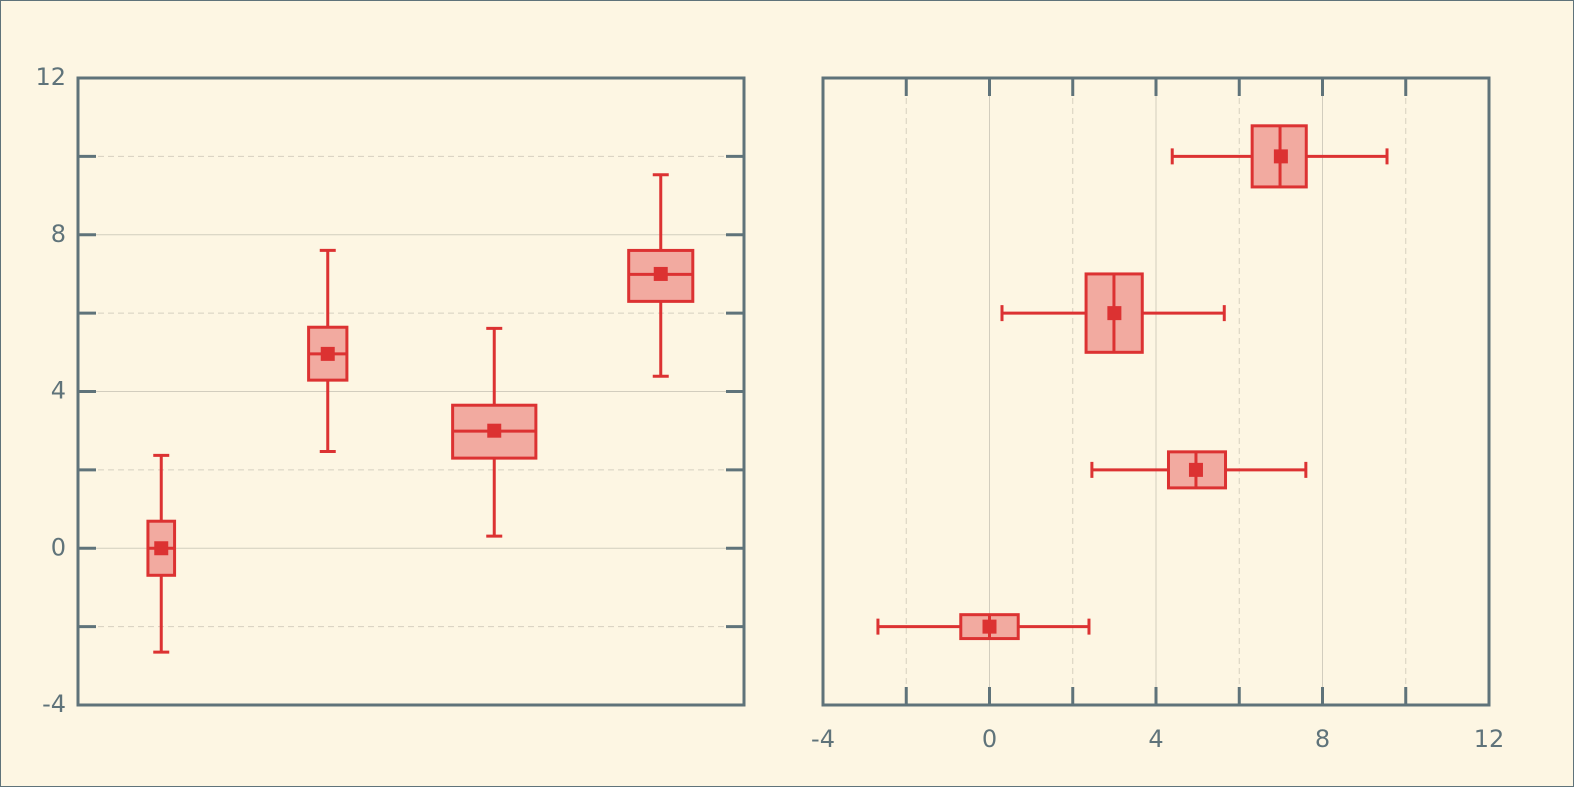 Image resolution: width=1574 pixels, height=787 pixels. Describe the element at coordinates (989, 739) in the screenshot. I see `x-tick-label: 0` at that location.